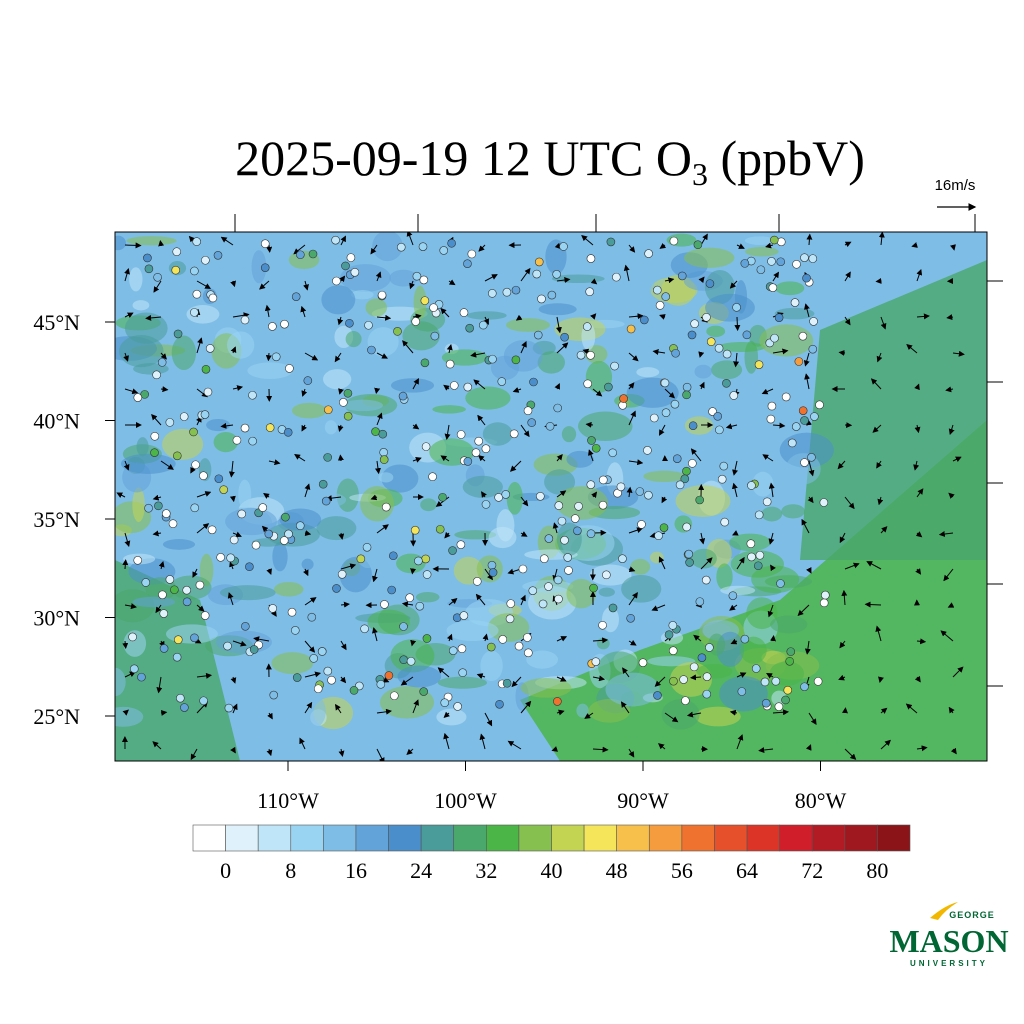 The width and height of the screenshot is (1024, 1024). Describe the element at coordinates (56, 519) in the screenshot. I see `lat-label: 35°N` at that location.